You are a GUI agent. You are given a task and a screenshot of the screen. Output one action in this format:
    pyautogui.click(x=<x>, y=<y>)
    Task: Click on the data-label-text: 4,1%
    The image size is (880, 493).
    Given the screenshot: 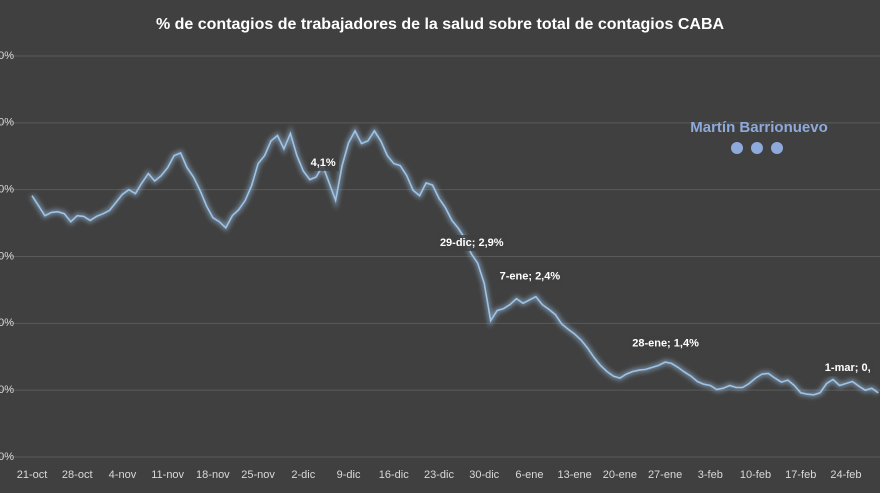 What is the action you would take?
    pyautogui.click(x=323, y=163)
    